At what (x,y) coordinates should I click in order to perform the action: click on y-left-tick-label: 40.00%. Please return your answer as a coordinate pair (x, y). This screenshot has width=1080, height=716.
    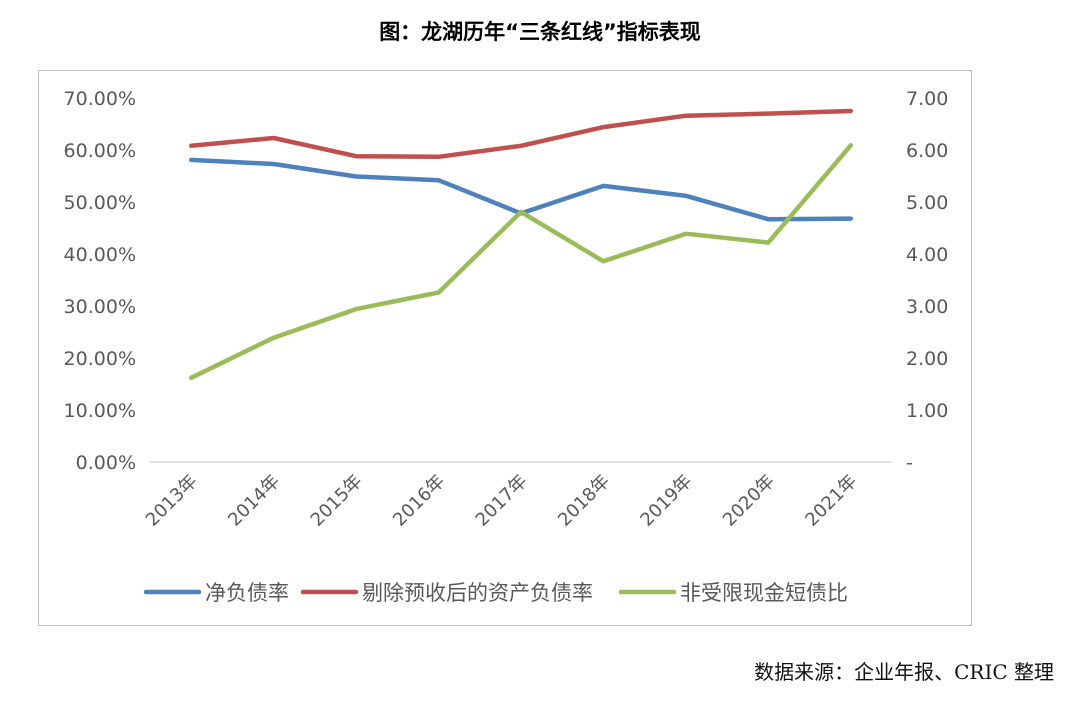
    Looking at the image, I should click on (100, 255).